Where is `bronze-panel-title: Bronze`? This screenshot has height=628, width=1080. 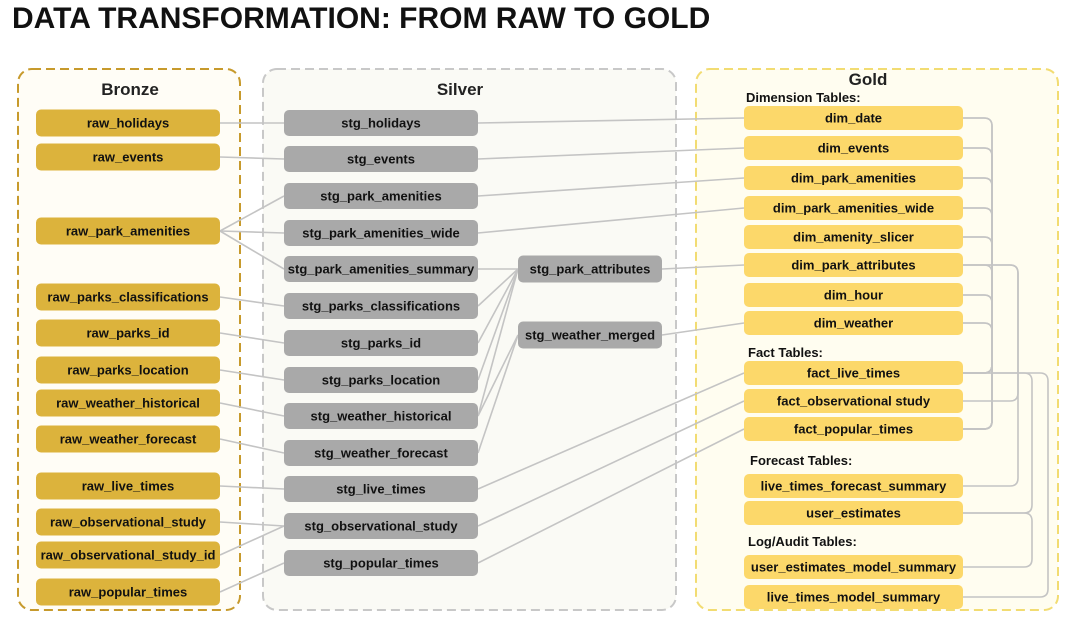 bronze-panel-title: Bronze is located at coordinates (130, 89).